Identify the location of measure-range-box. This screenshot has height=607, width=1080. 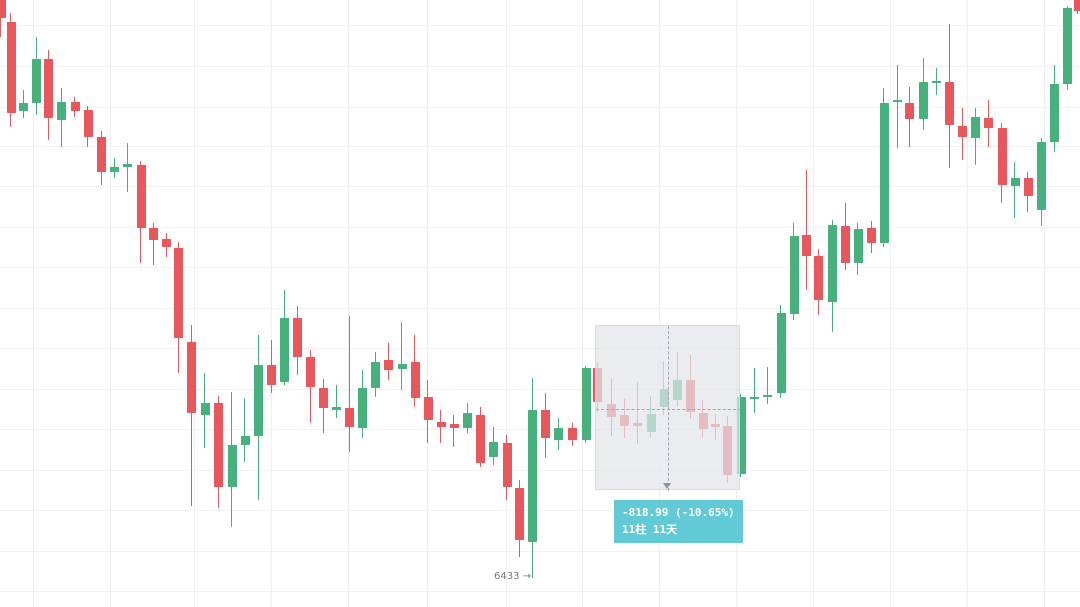
(668, 408).